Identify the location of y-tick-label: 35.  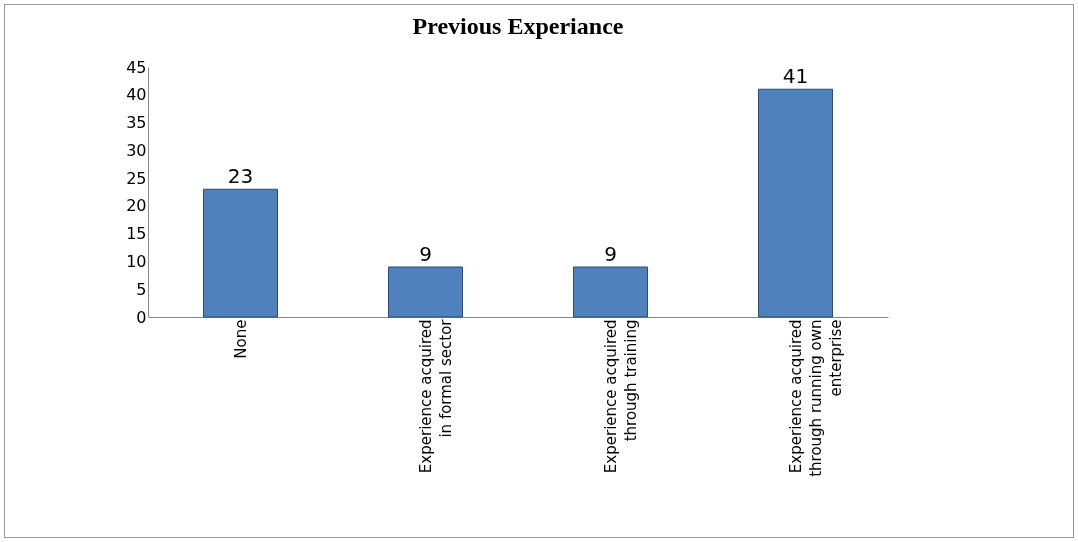
(136, 123).